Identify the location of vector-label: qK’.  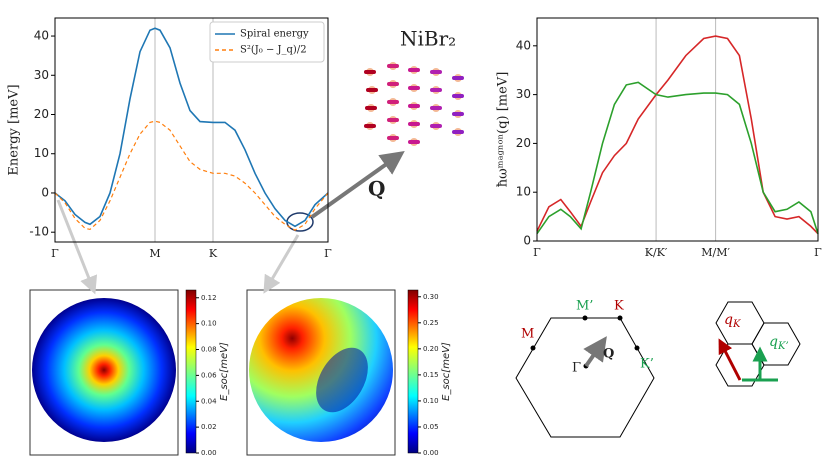
(779, 343).